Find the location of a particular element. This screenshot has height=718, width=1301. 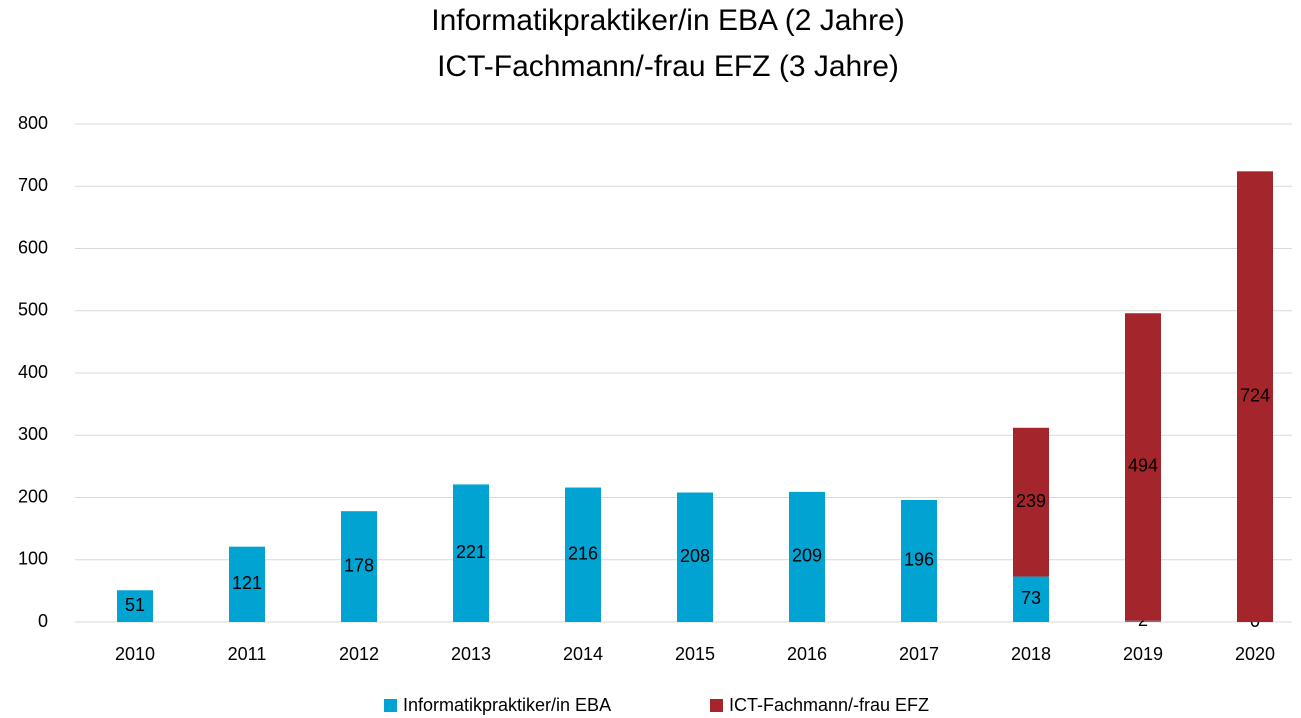

x-tick-label: 2015 is located at coordinates (695, 654).